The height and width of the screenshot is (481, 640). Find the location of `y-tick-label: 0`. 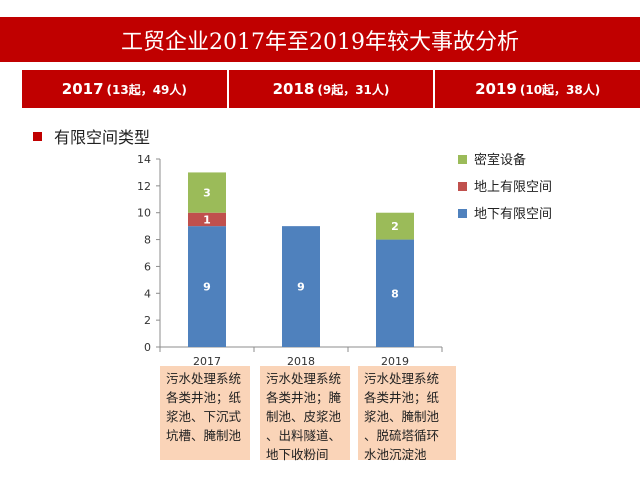

y-tick-label: 0 is located at coordinates (147, 347).